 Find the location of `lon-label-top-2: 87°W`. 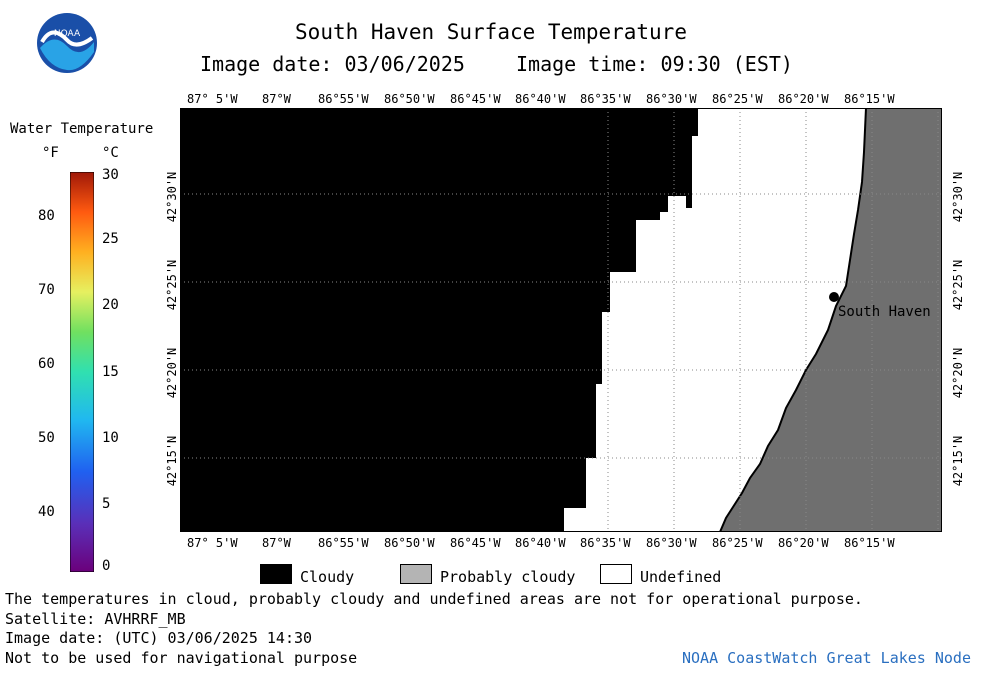

lon-label-top-2: 87°W is located at coordinates (276, 99).